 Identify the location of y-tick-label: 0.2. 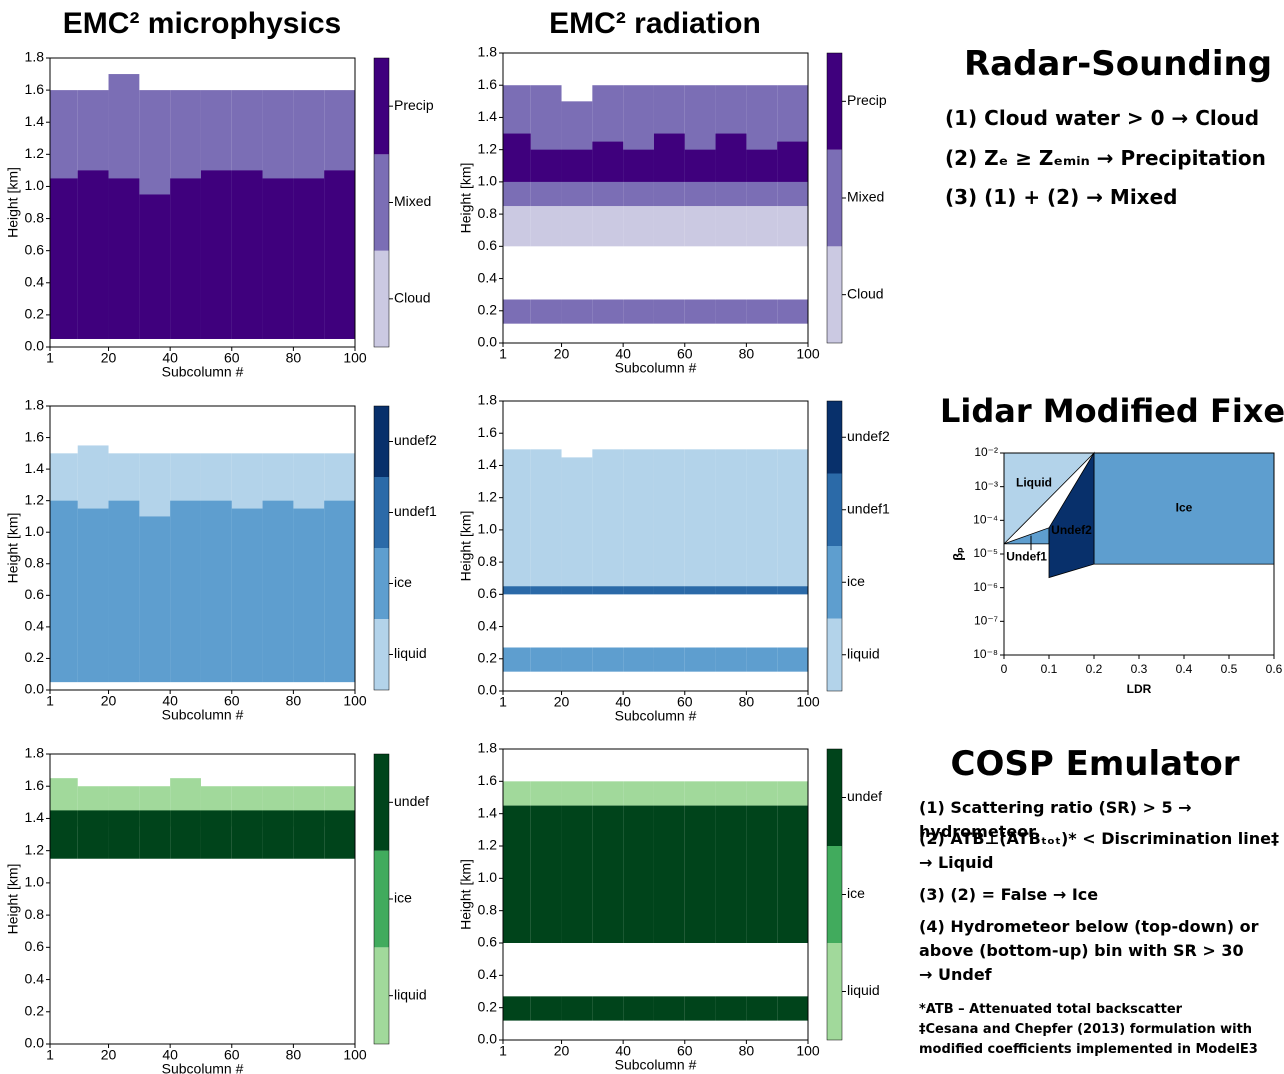
(35, 657).